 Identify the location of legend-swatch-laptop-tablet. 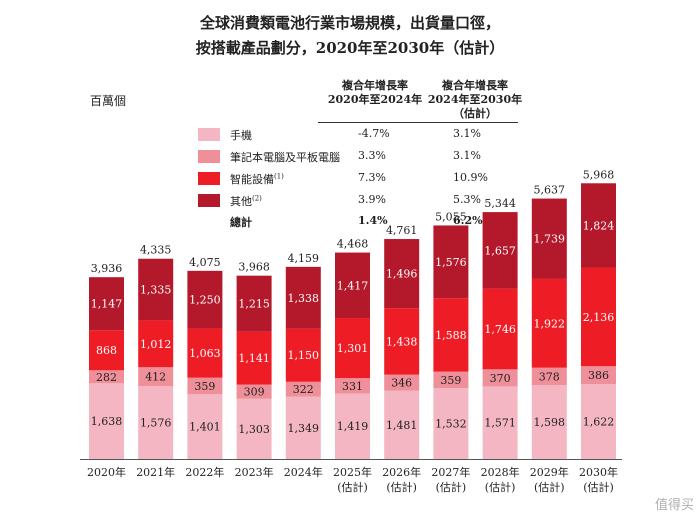
(209, 156).